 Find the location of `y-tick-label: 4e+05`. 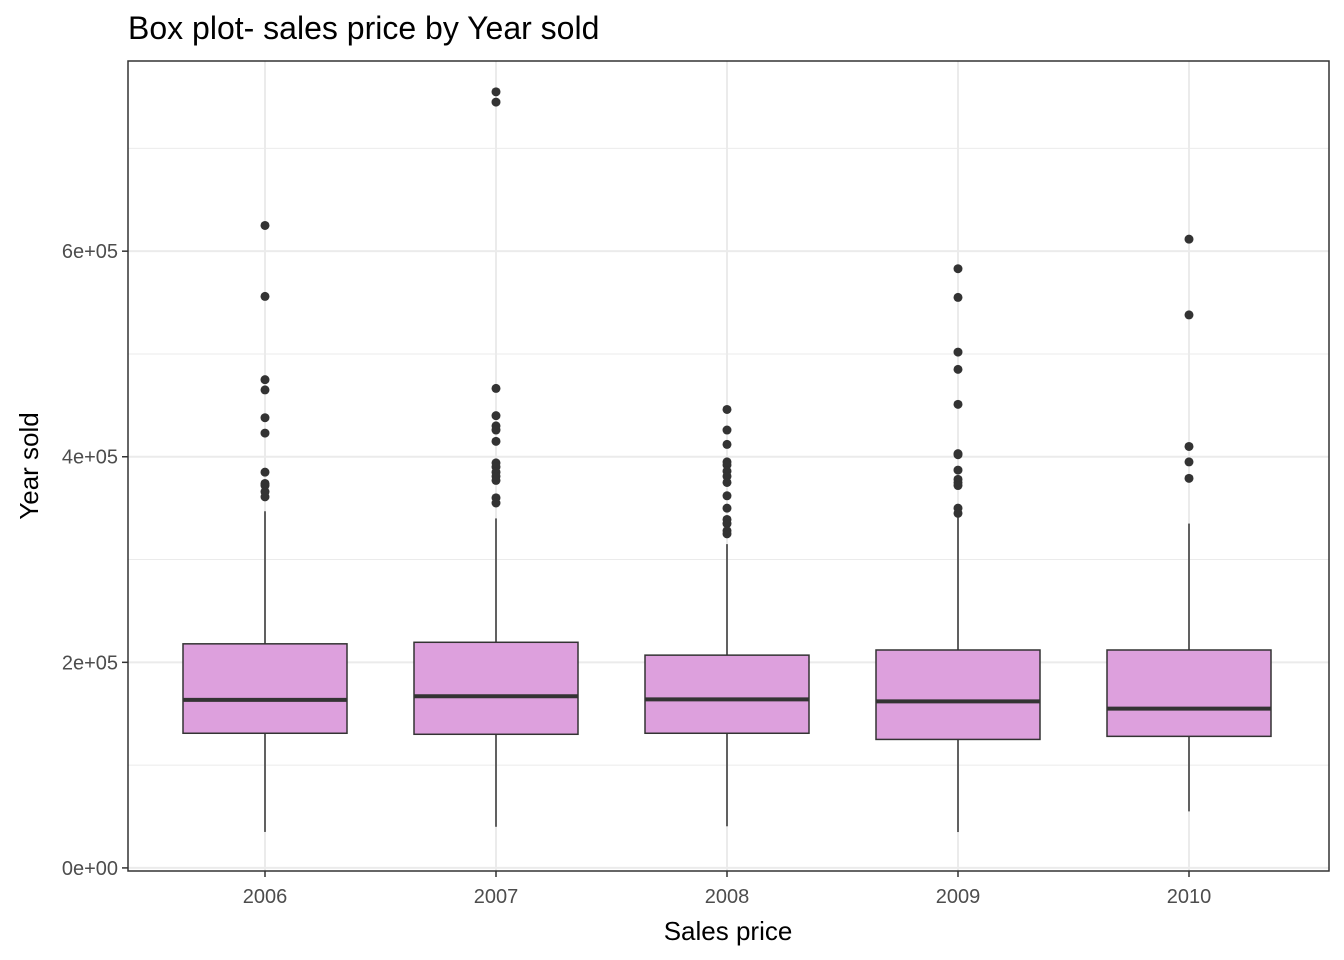

y-tick-label: 4e+05 is located at coordinates (90, 458).